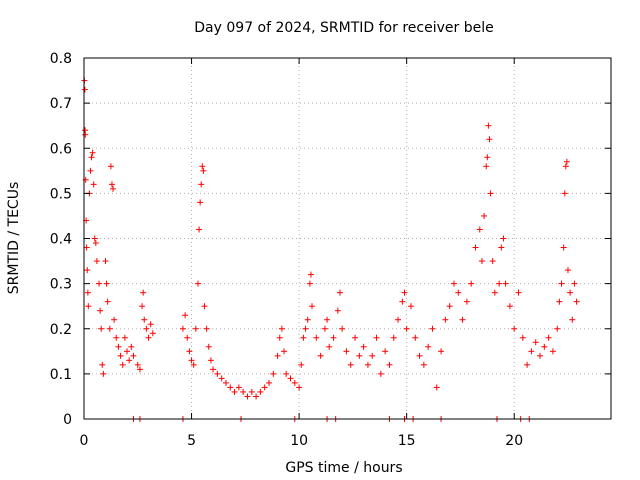 The height and width of the screenshot is (480, 640). Describe the element at coordinates (299, 441) in the screenshot. I see `x-tick-label: 10` at that location.